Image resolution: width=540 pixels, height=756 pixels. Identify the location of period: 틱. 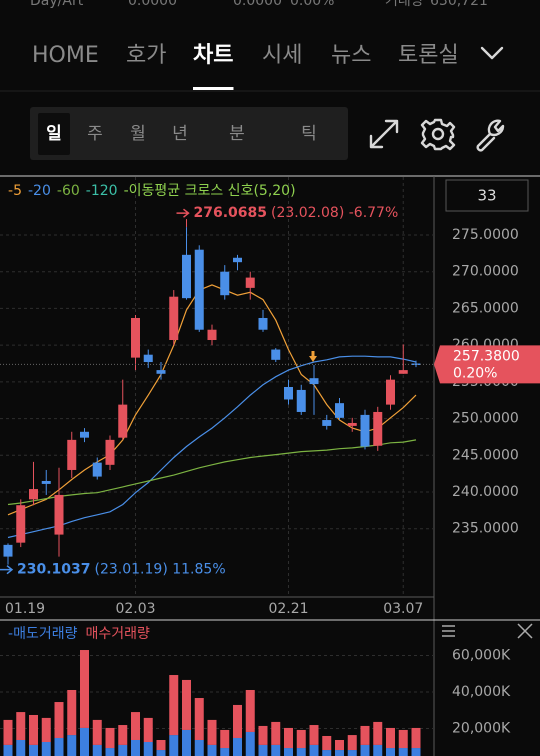
(309, 134).